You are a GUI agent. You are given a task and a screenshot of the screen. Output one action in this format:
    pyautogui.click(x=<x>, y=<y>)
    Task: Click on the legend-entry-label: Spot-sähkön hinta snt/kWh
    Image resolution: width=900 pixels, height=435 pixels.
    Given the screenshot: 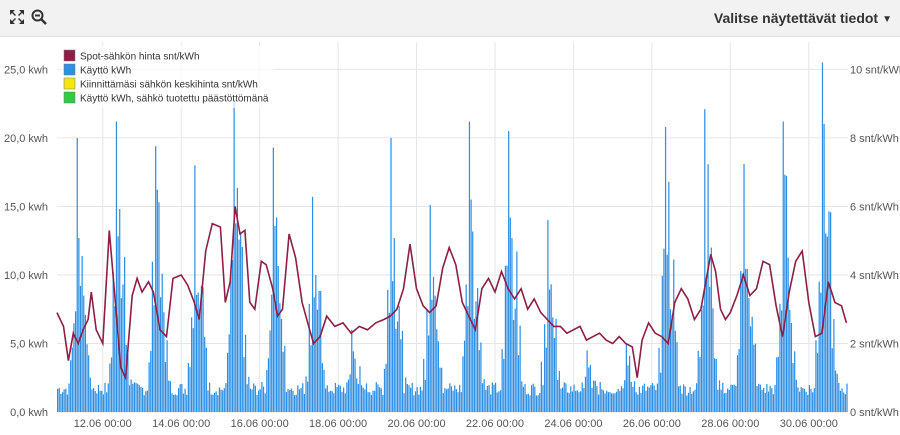 What is the action you would take?
    pyautogui.click(x=140, y=57)
    